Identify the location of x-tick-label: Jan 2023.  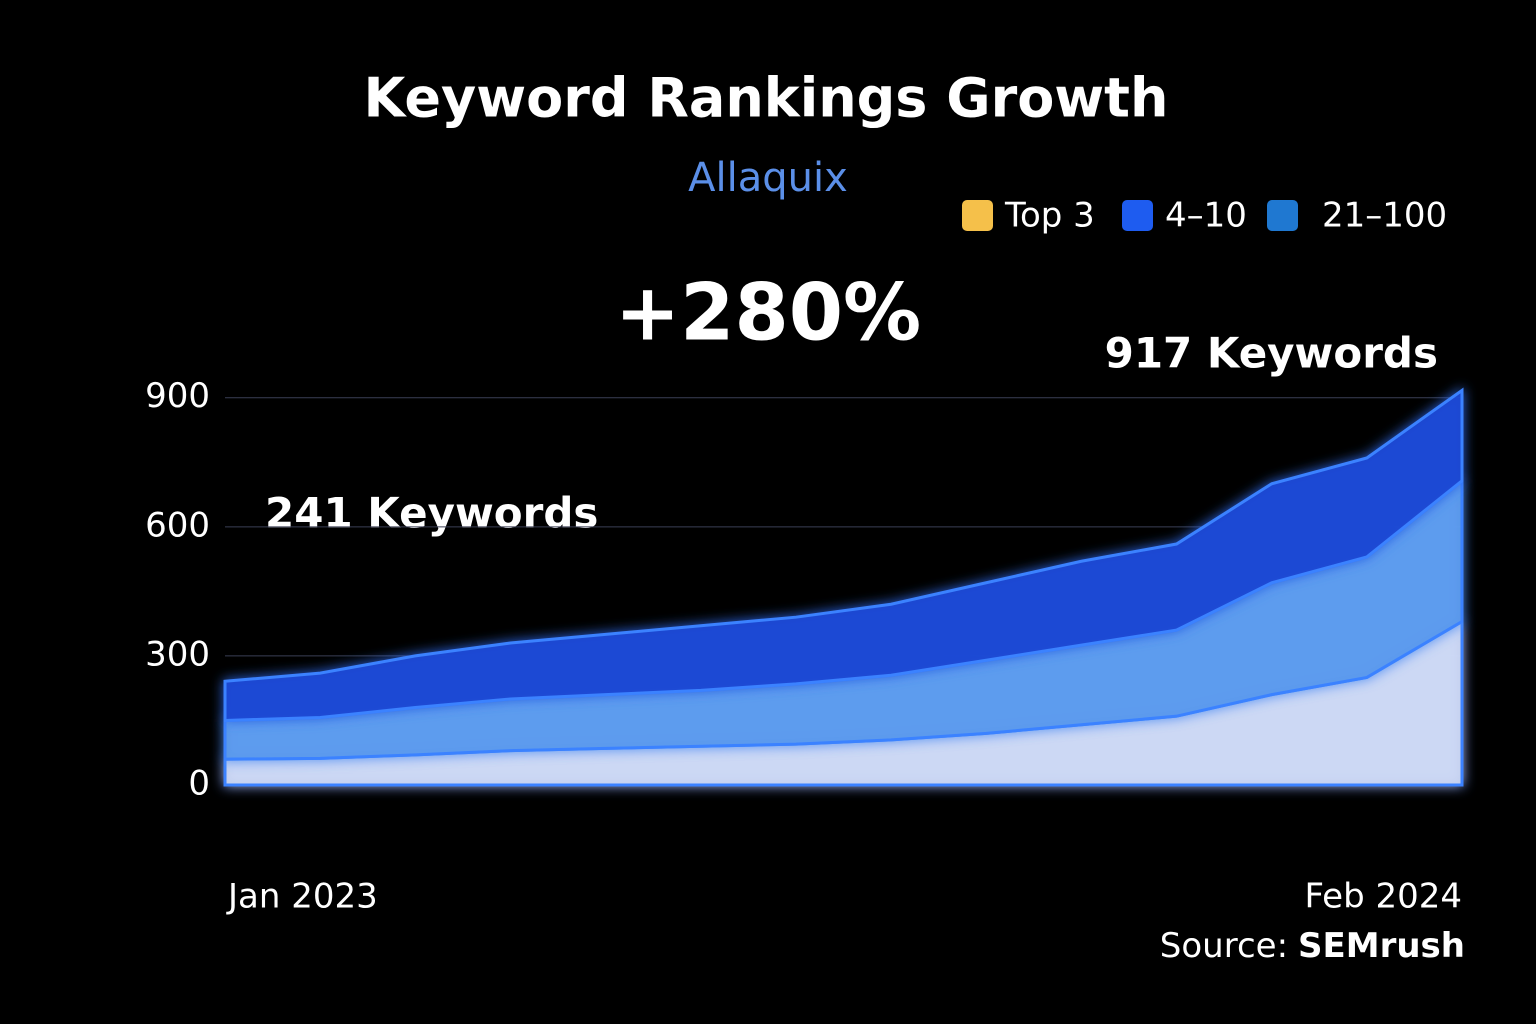
(302, 897).